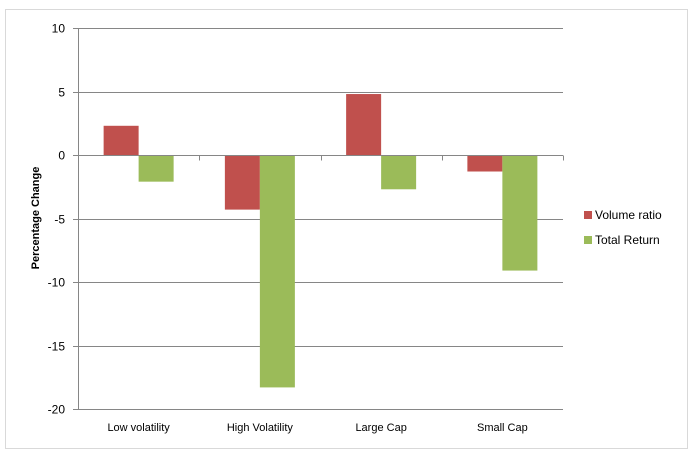  What do you see at coordinates (628, 215) in the screenshot?
I see `legend-label-volume-ratio: Volume ratio` at bounding box center [628, 215].